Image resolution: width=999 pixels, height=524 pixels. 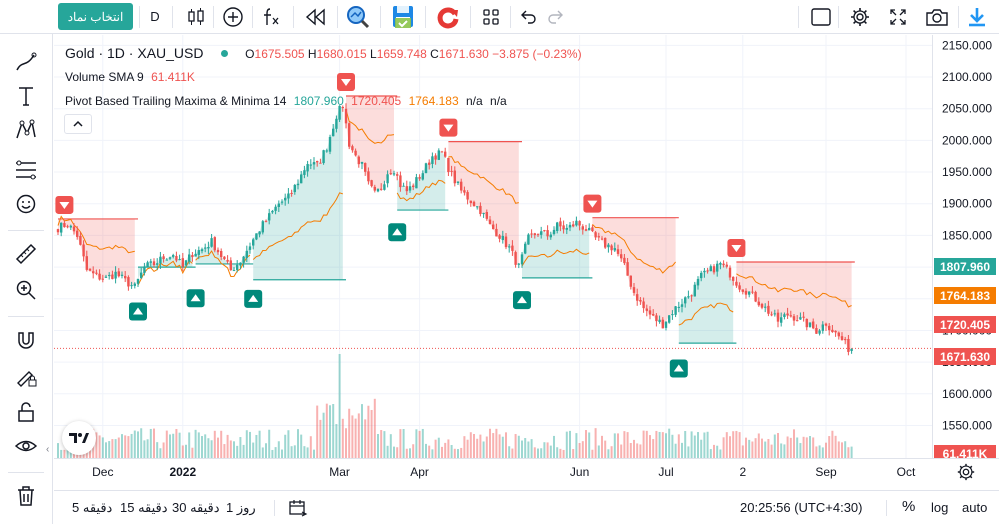 What do you see at coordinates (26, 130) in the screenshot?
I see `pattern-tool-icon` at bounding box center [26, 130].